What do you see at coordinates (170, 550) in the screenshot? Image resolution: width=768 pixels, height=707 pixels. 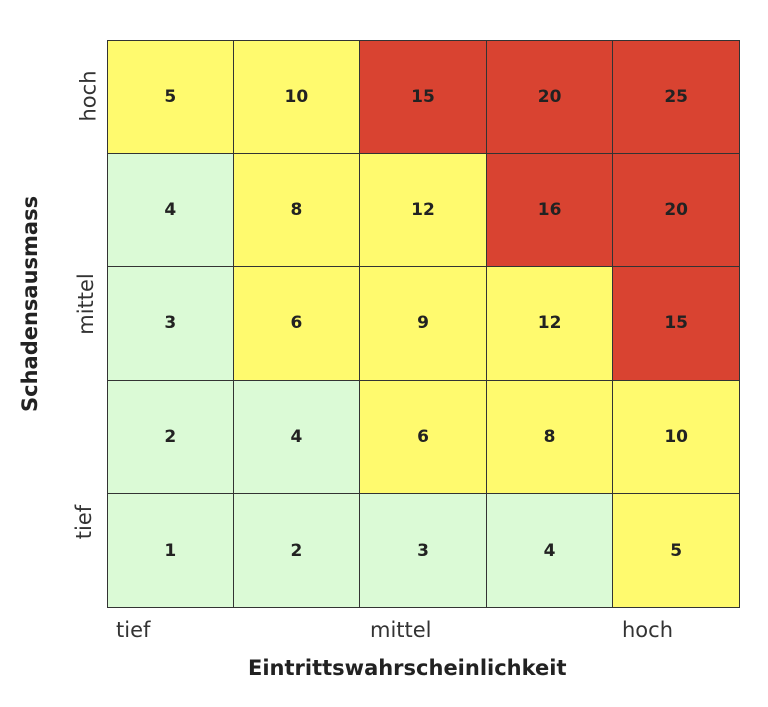 I see `matrix-cell: 1` at bounding box center [170, 550].